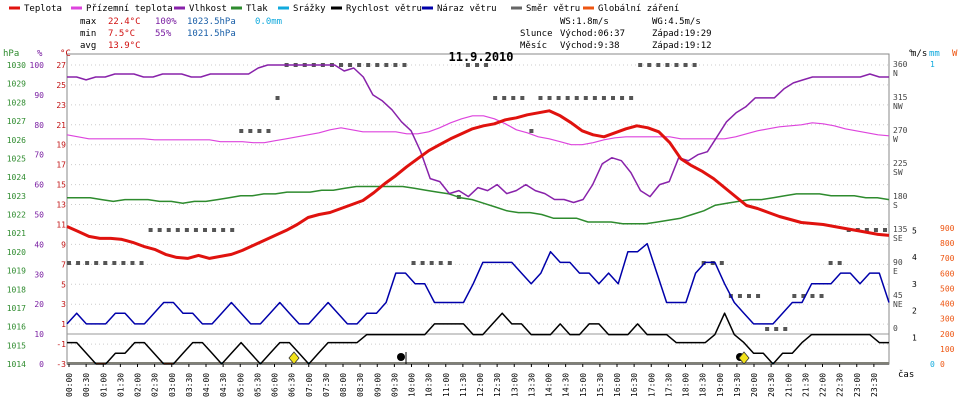 The height and width of the screenshot is (400, 966). I want to click on x-tick-label: 03:00, so click(172, 385).